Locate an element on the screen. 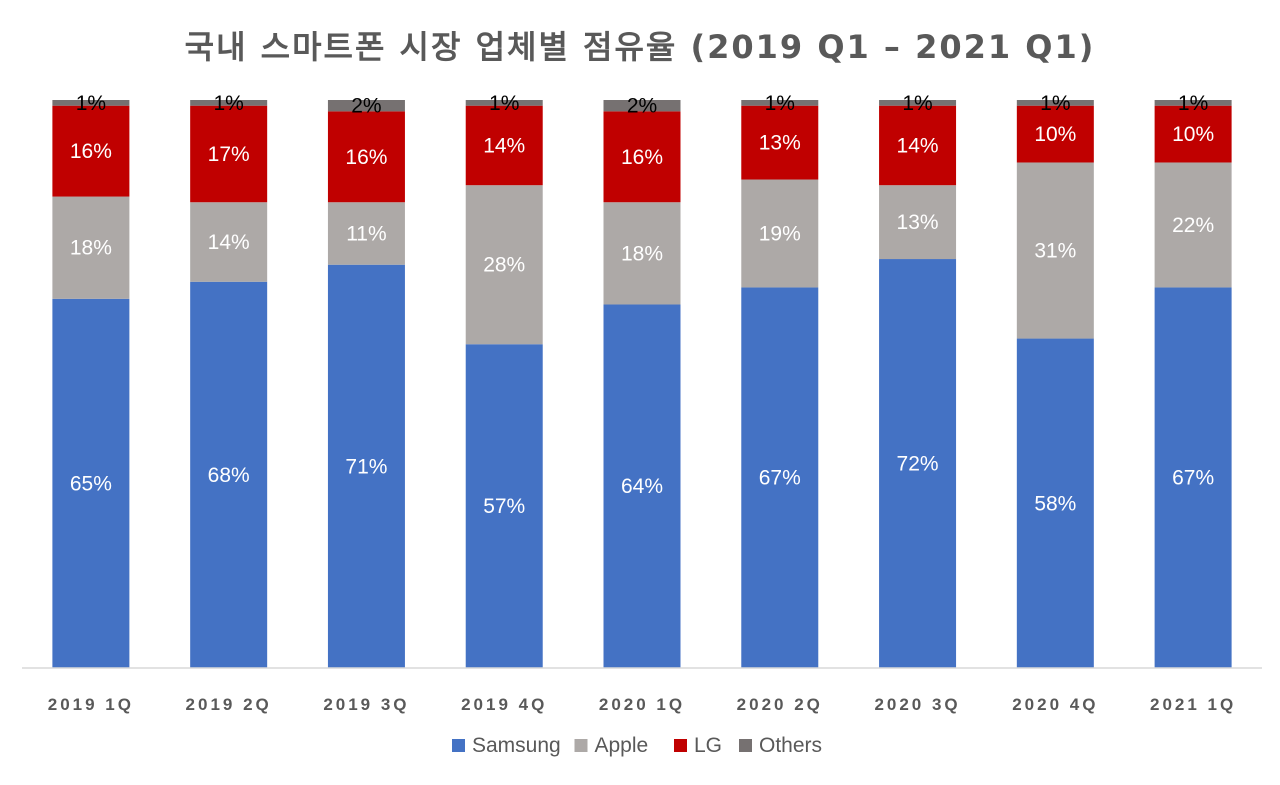  bar-lg-2019-4q is located at coordinates (504, 145).